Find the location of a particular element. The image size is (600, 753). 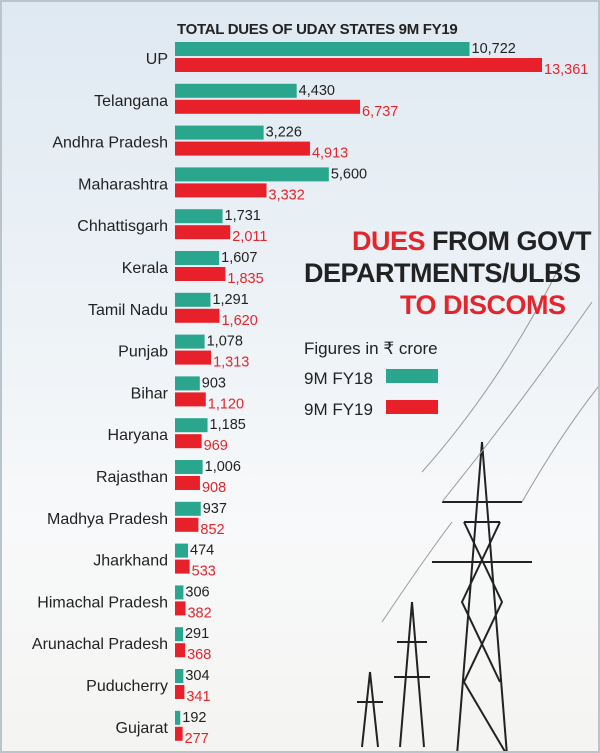

category-label: Tamil Nadu is located at coordinates (128, 310).